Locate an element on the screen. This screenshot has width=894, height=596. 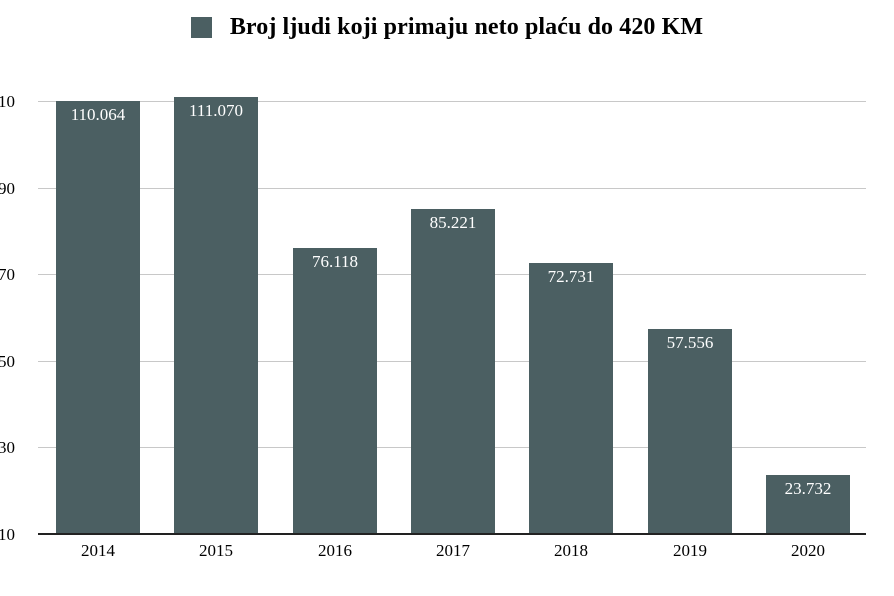
x-axis-line is located at coordinates (452, 534).